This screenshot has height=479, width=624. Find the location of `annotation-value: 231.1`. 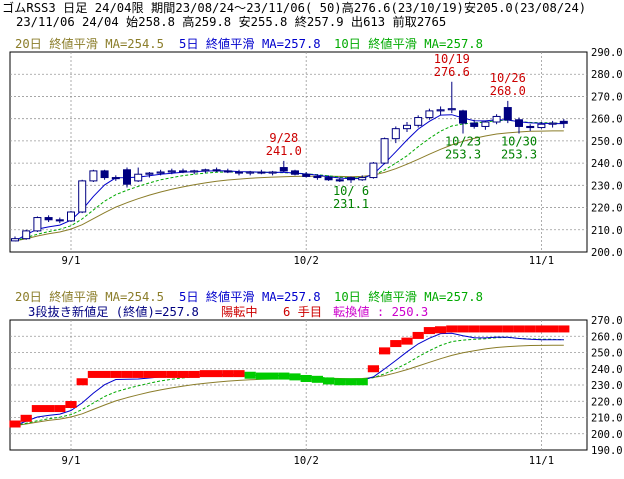

annotation-value: 231.1 is located at coordinates (351, 204).